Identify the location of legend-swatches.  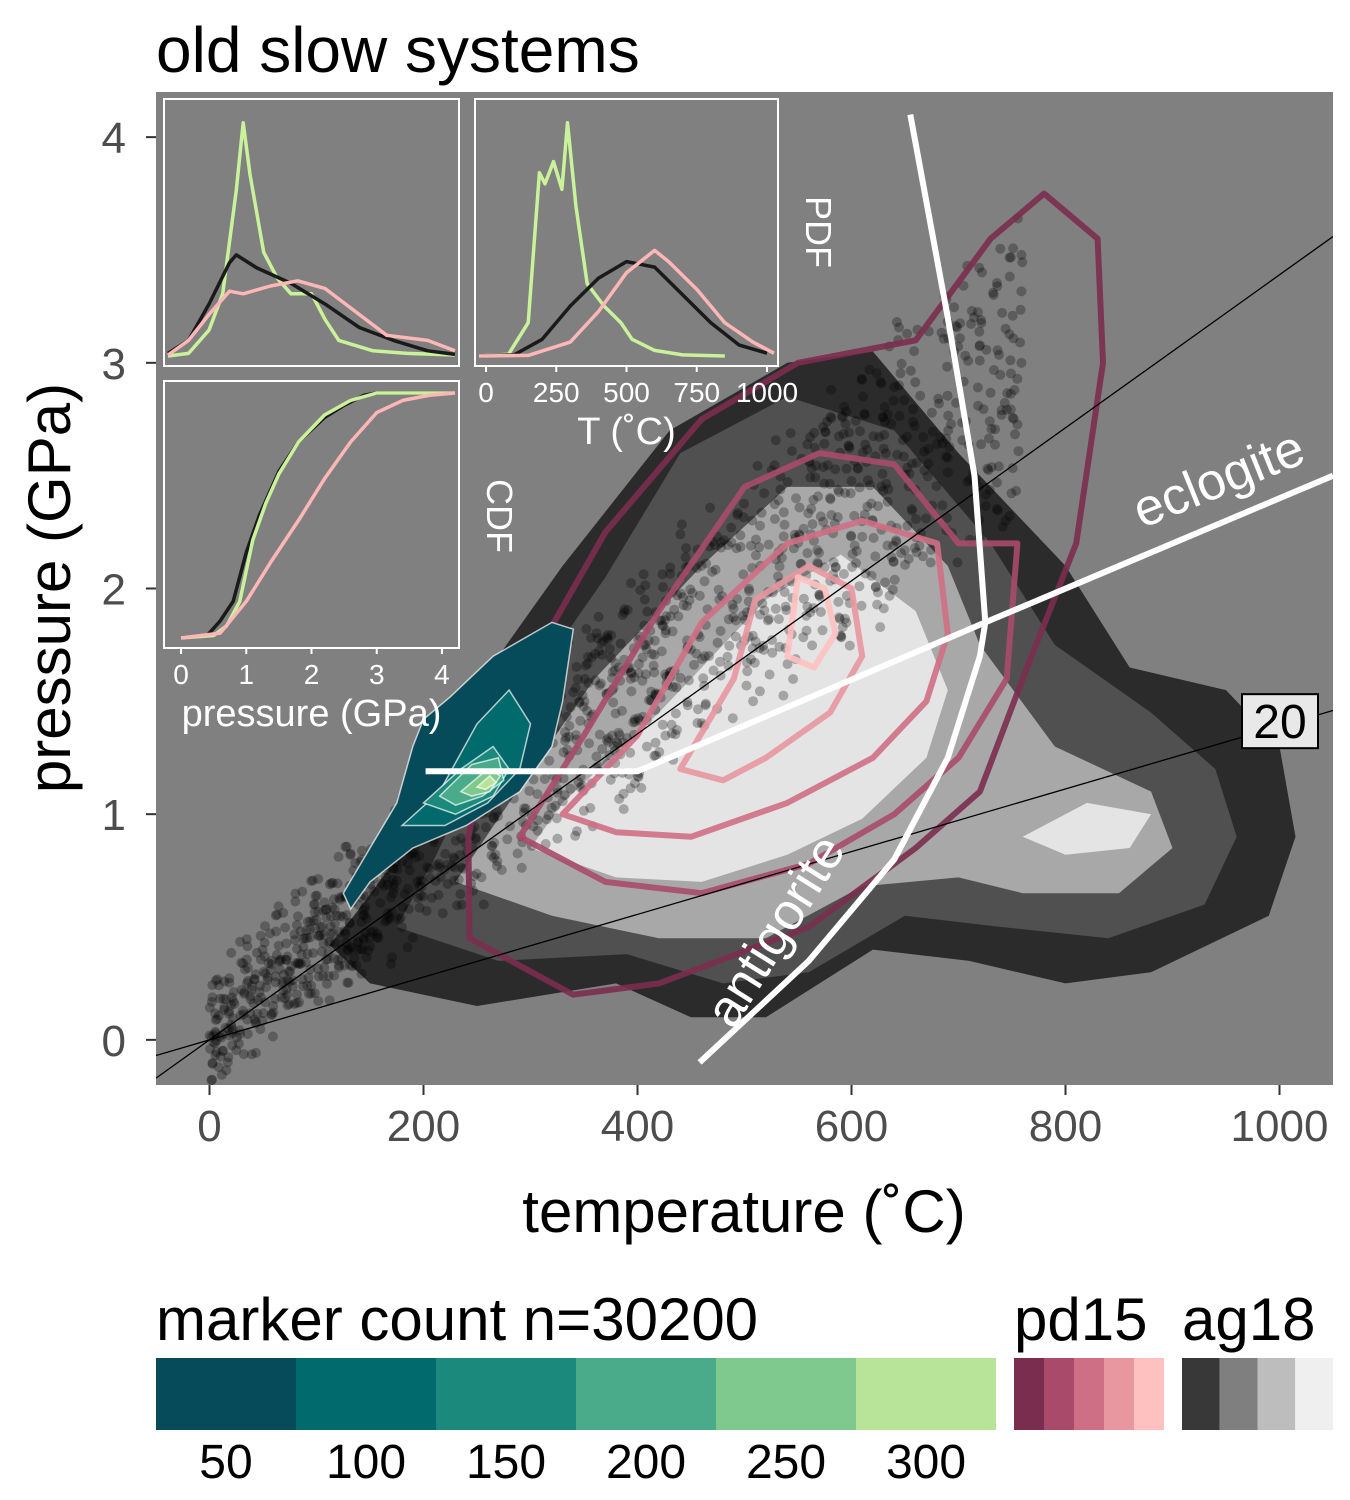
(744, 1394).